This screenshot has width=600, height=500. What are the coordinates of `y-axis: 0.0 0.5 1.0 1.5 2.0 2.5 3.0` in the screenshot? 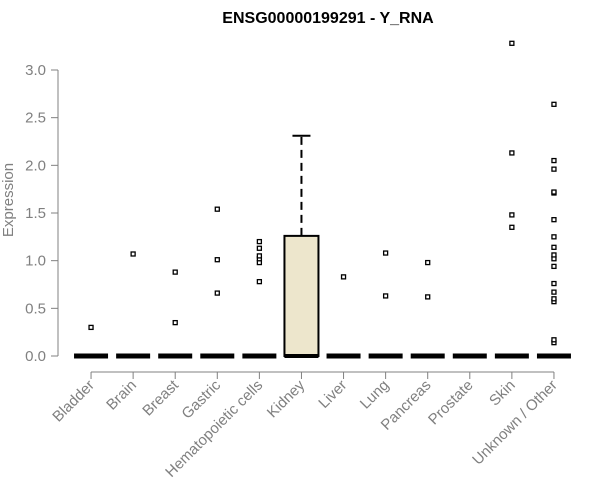 It's located at (42, 213).